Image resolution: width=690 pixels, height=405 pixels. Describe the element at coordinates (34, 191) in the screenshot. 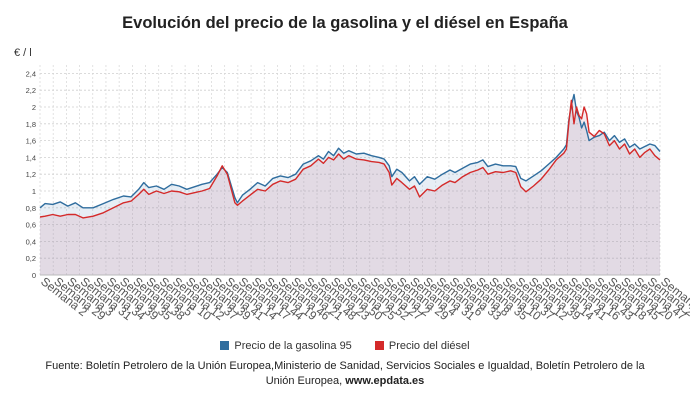

I see `y-tick-label: 1` at that location.